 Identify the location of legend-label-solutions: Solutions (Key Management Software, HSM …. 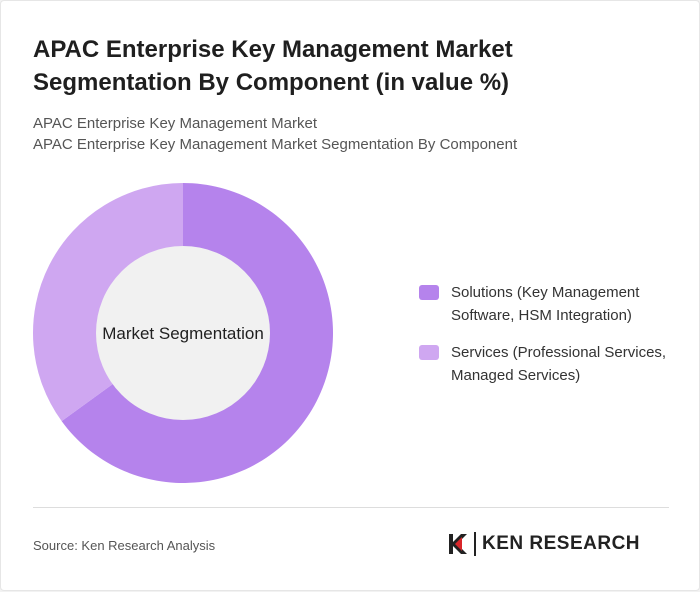
(545, 304).